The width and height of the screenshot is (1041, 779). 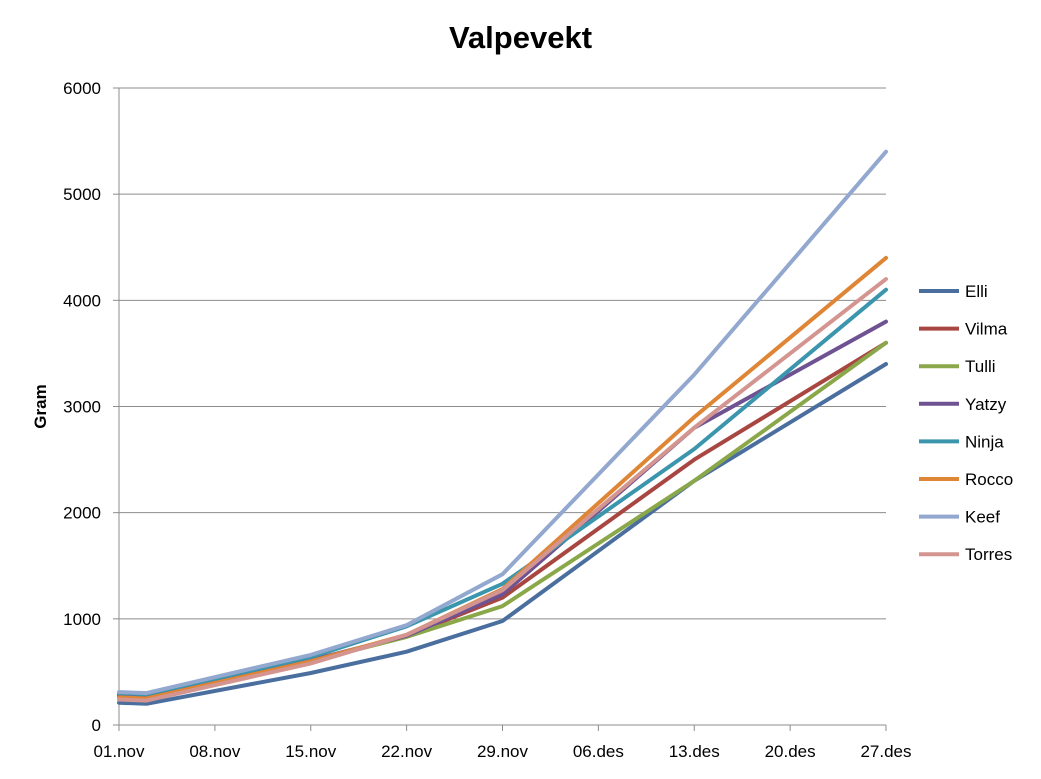 I want to click on legend-label: Torres, so click(x=988, y=554).